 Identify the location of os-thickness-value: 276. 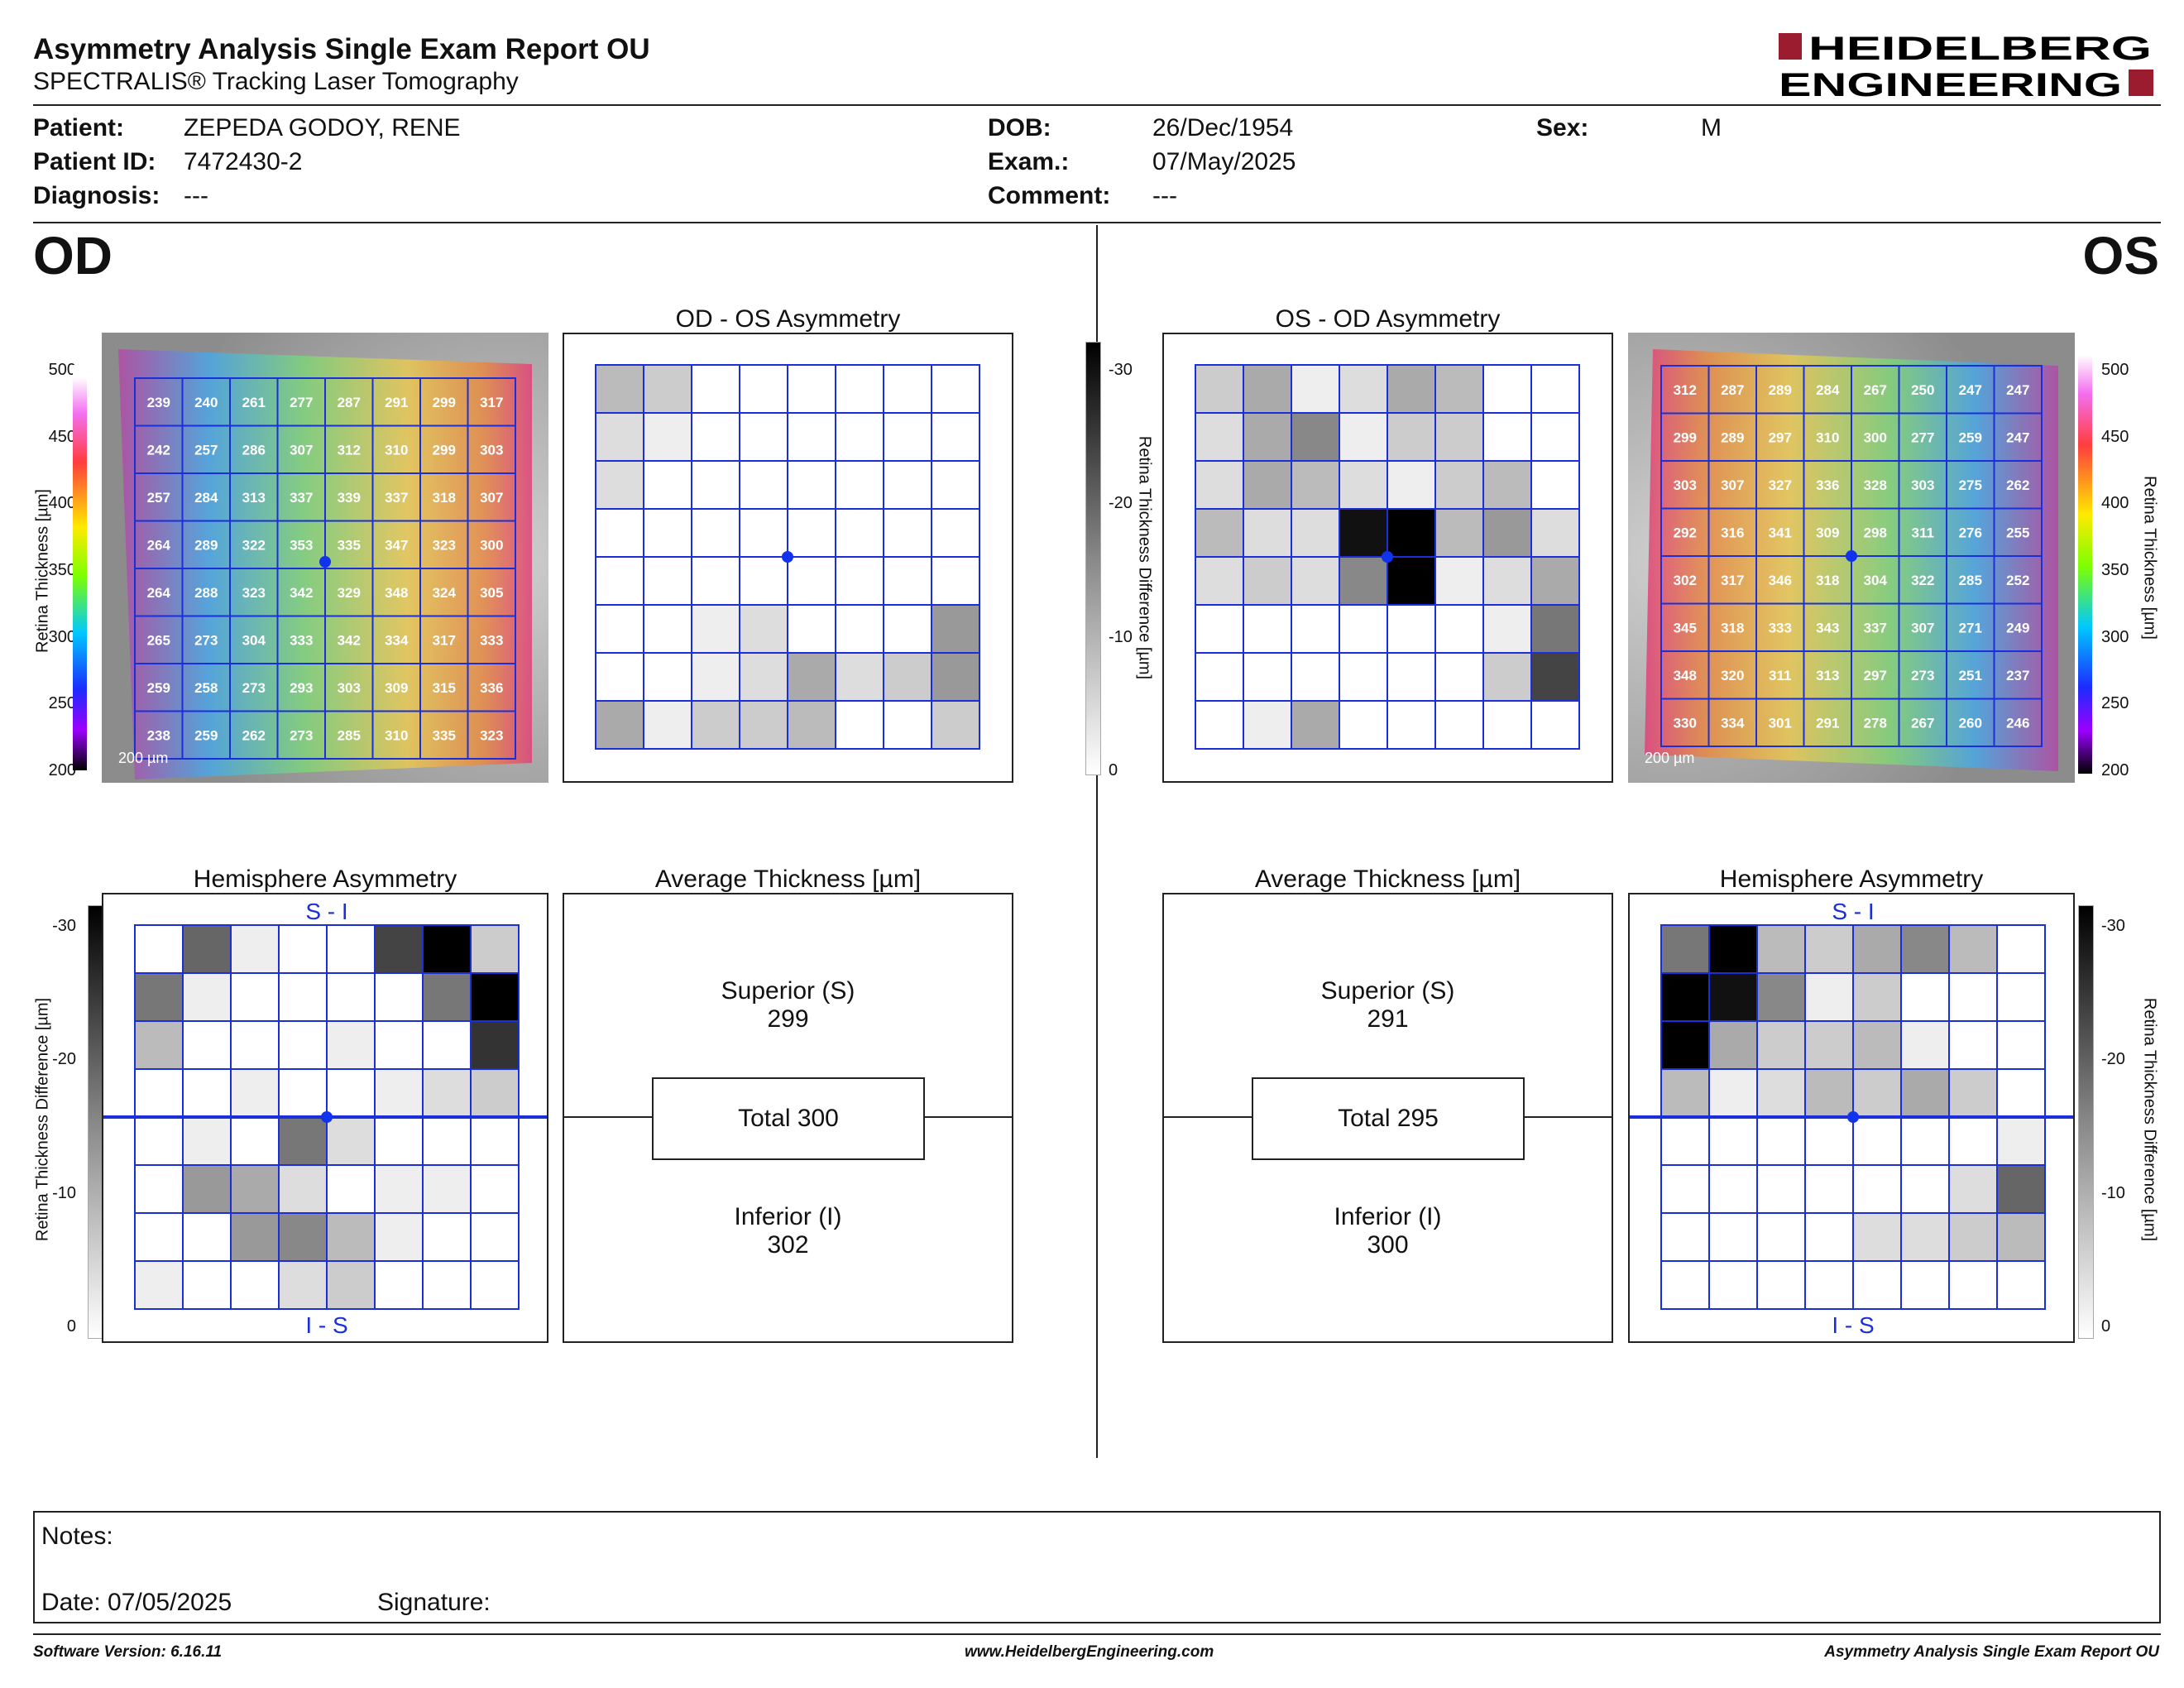
(1970, 532).